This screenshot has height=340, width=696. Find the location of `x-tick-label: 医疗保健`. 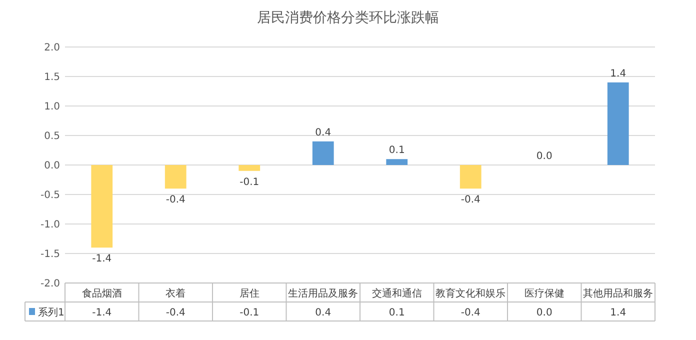

x-tick-label: 医疗保健 is located at coordinates (544, 294).